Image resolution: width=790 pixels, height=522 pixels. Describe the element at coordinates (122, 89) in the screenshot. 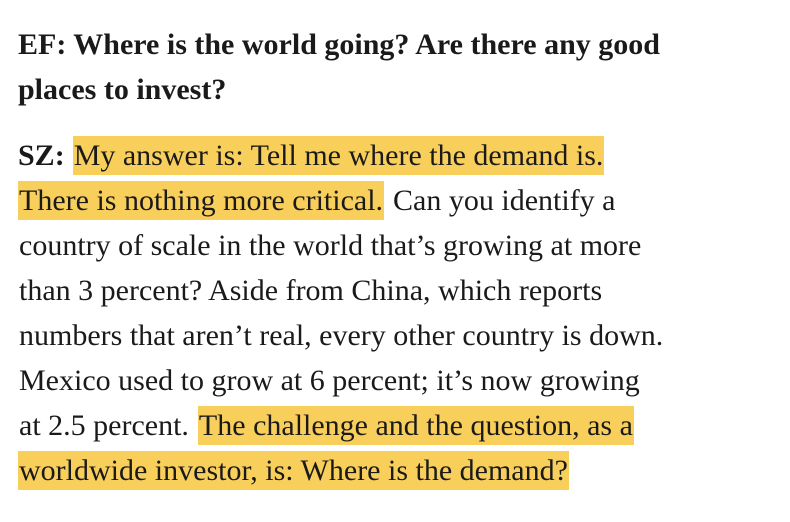

I see `question-line: places to invest?` at that location.